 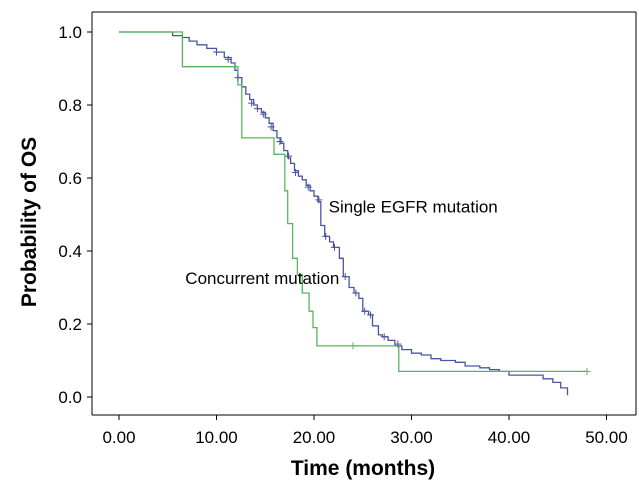 What do you see at coordinates (70, 178) in the screenshot?
I see `y-tick-label: 0.6` at bounding box center [70, 178].